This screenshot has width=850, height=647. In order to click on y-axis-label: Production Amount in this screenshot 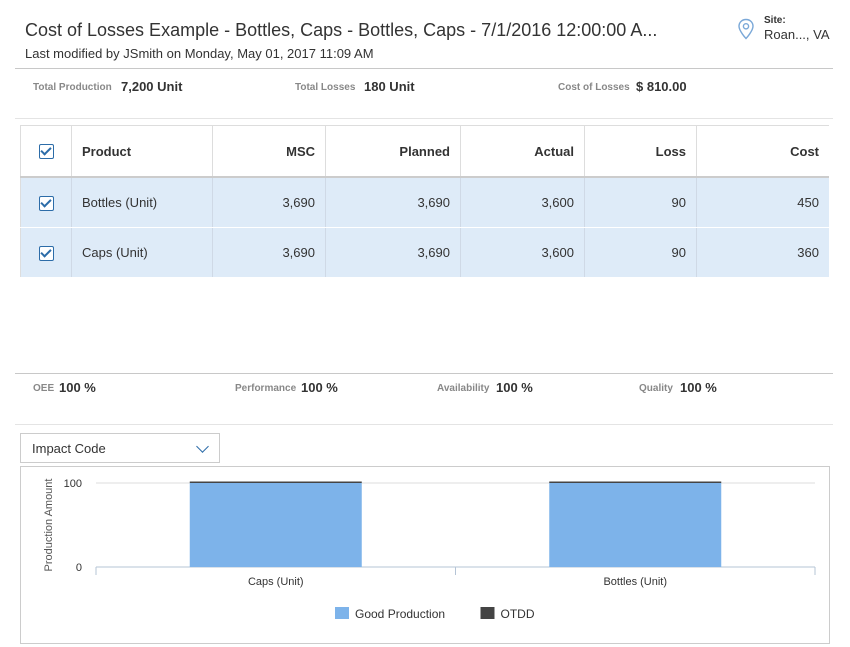, I will do `click(49, 525)`.